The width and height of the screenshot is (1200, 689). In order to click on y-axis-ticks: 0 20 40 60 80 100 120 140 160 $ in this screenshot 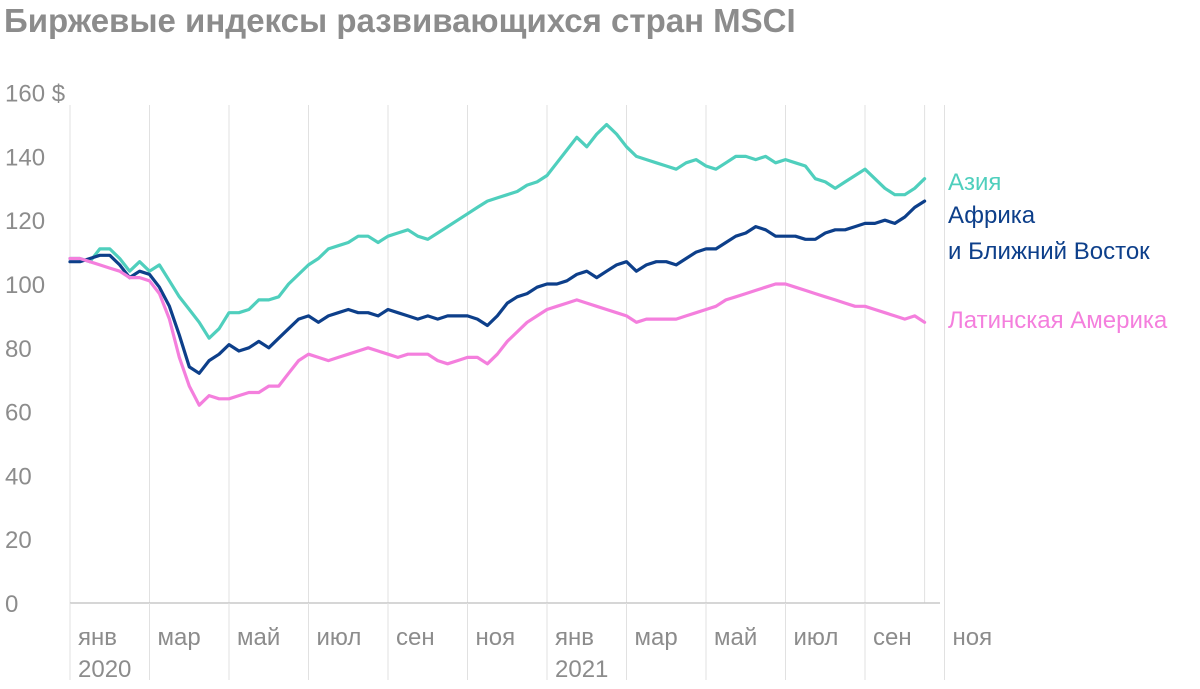, I will do `click(35, 349)`.